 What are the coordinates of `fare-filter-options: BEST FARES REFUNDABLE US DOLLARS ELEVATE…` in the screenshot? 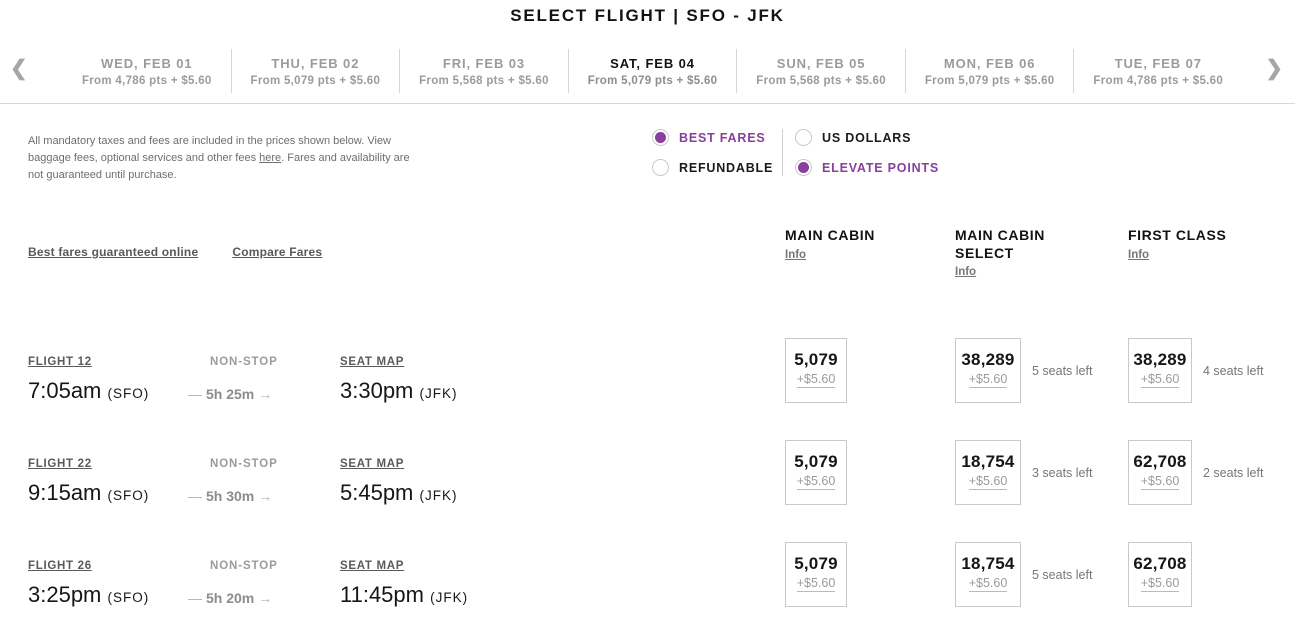 It's located at (795, 152).